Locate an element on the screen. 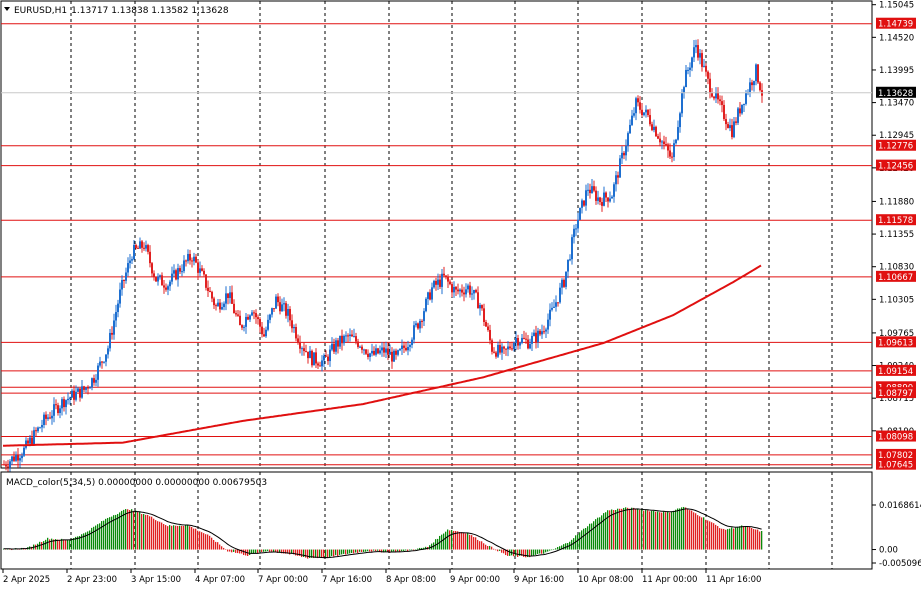  dropdown-triangle-icon is located at coordinates (7, 9).